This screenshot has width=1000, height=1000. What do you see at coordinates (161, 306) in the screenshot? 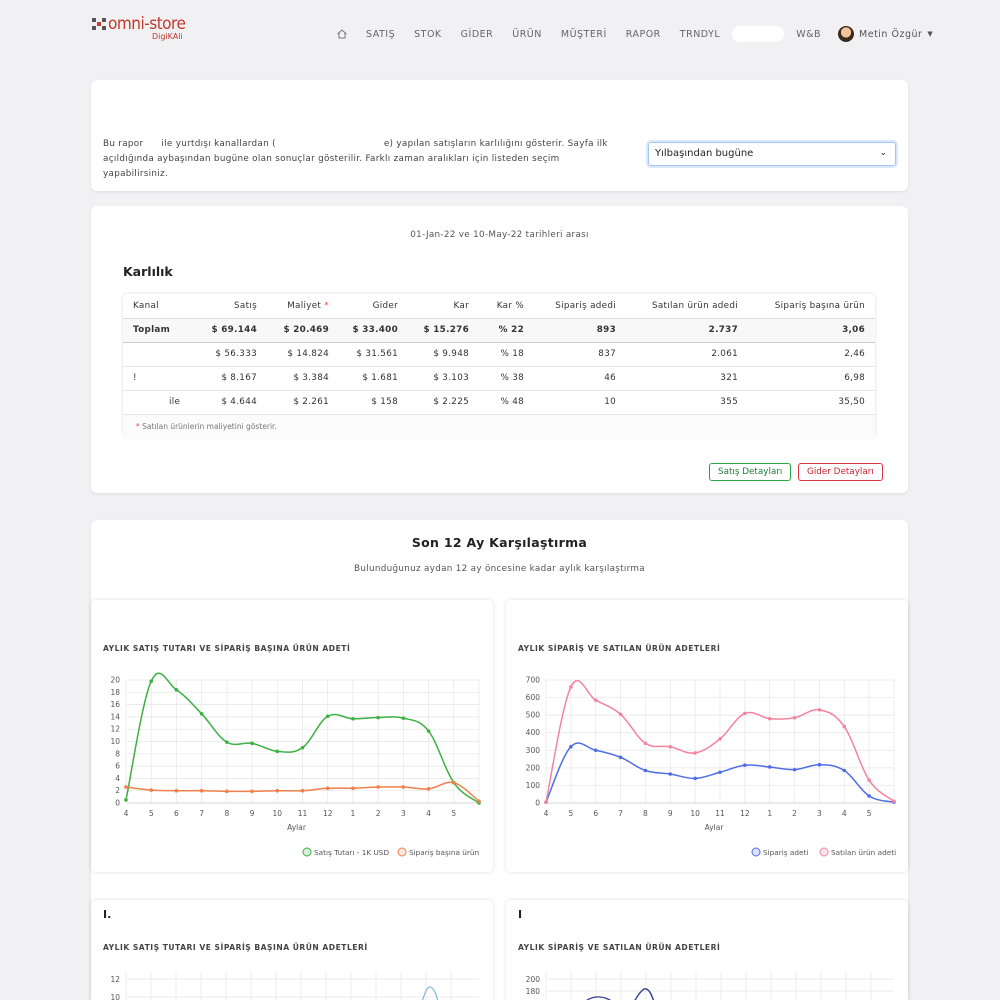
I see `col-kanal: Kanal` at bounding box center [161, 306].